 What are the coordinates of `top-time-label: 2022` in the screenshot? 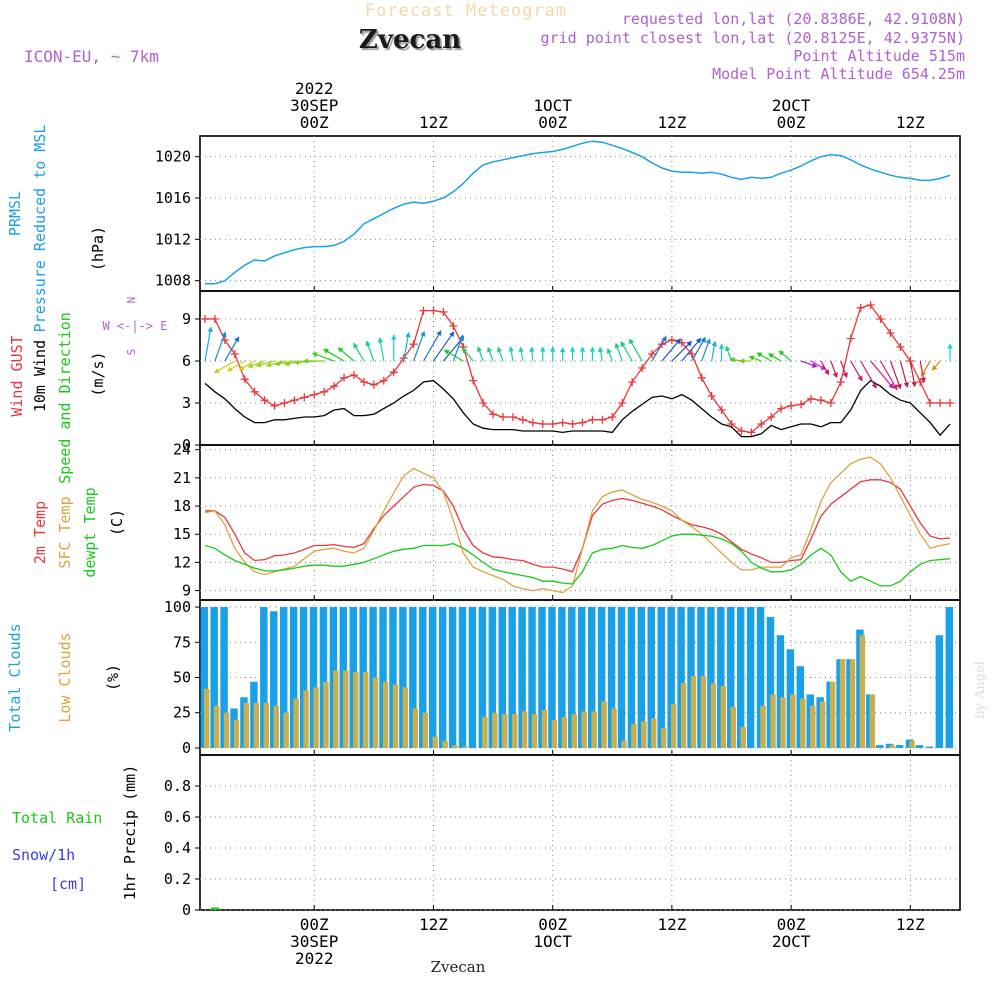 It's located at (314, 88).